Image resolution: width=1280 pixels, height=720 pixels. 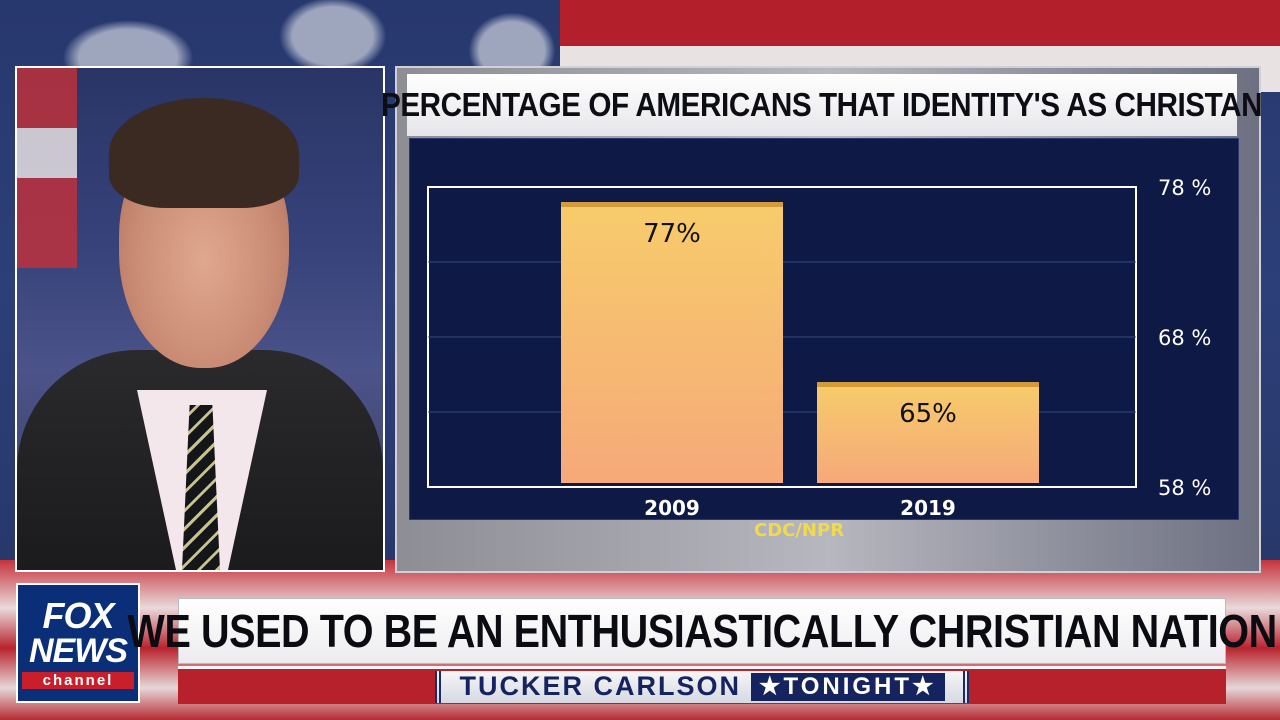 I want to click on bar-data-label: 65%, so click(x=928, y=414).